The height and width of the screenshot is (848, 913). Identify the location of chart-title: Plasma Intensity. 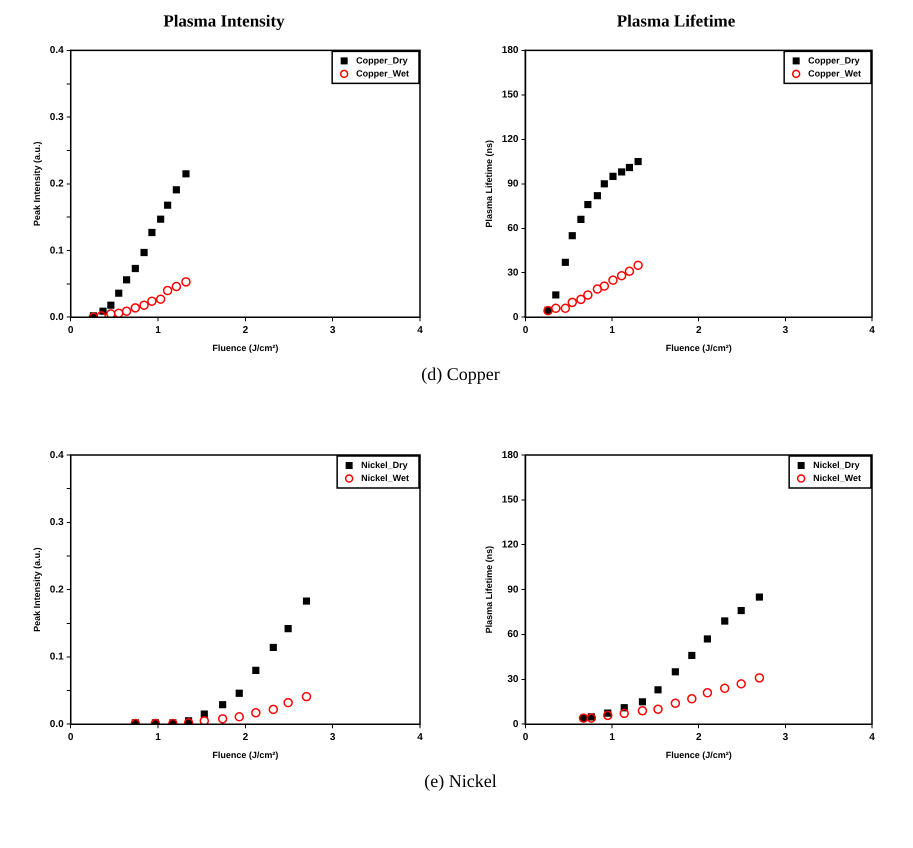
(224, 21).